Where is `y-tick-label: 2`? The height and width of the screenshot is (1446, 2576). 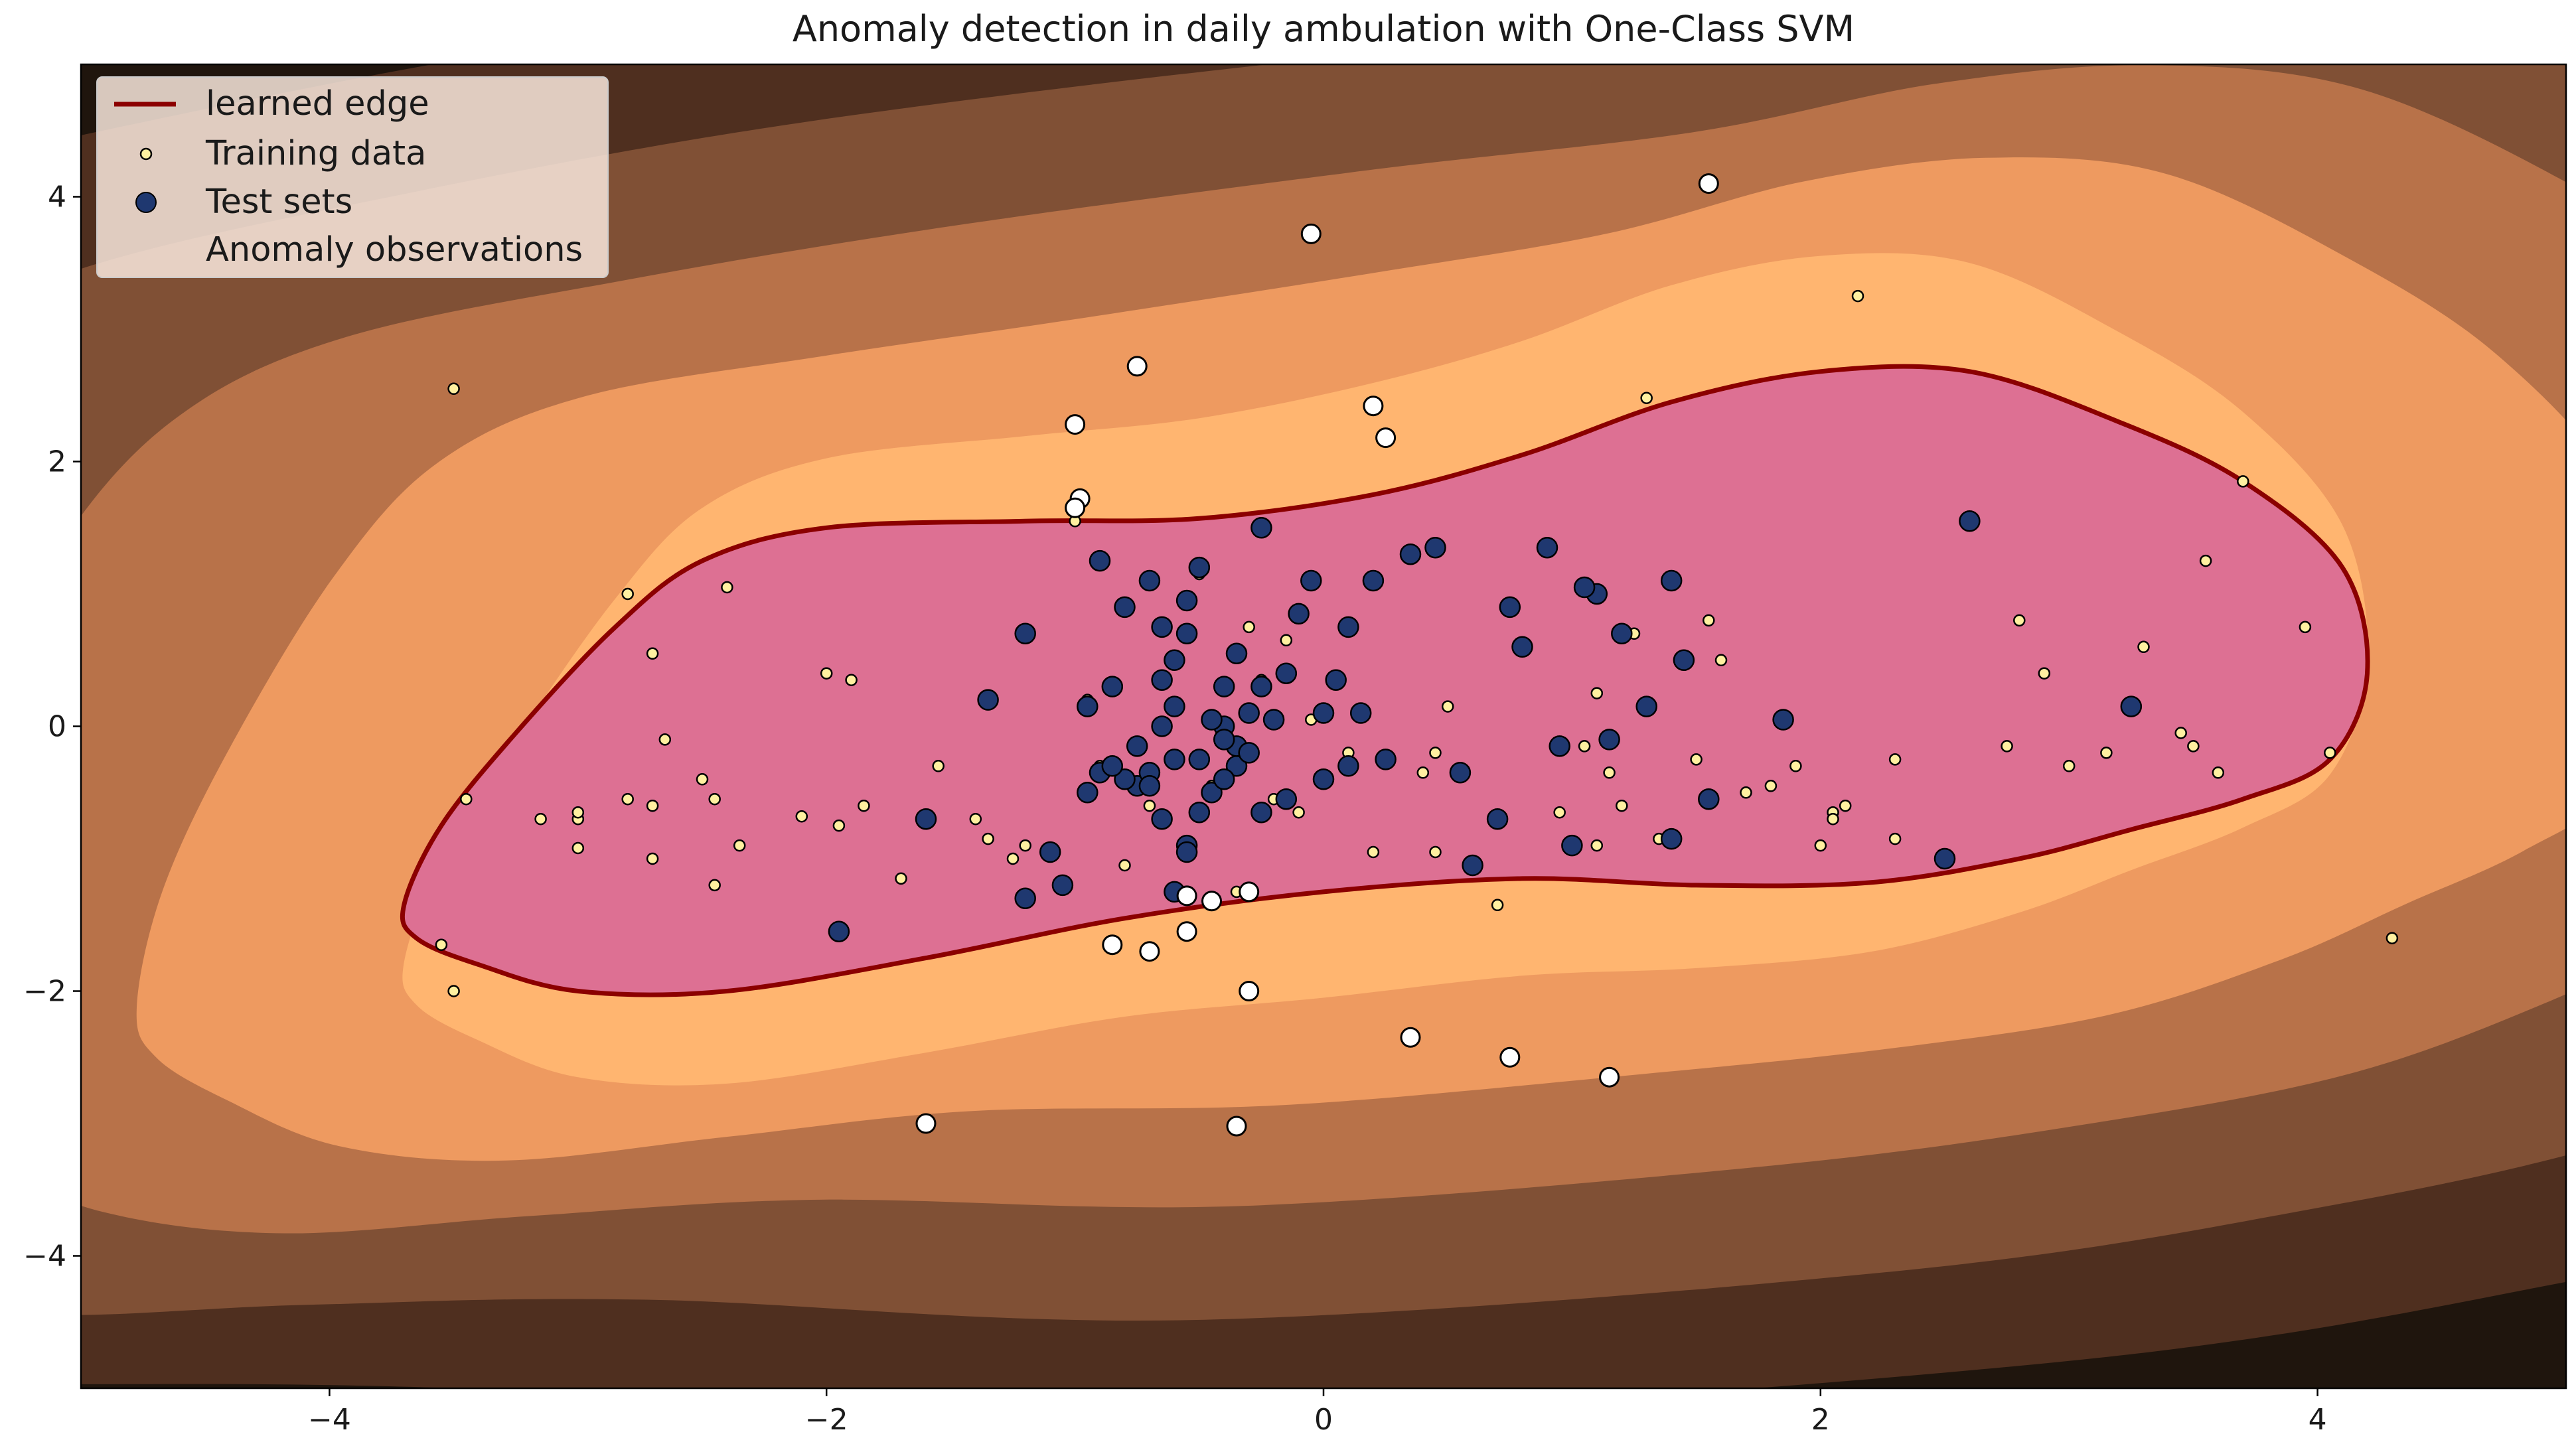 y-tick-label: 2 is located at coordinates (57, 462).